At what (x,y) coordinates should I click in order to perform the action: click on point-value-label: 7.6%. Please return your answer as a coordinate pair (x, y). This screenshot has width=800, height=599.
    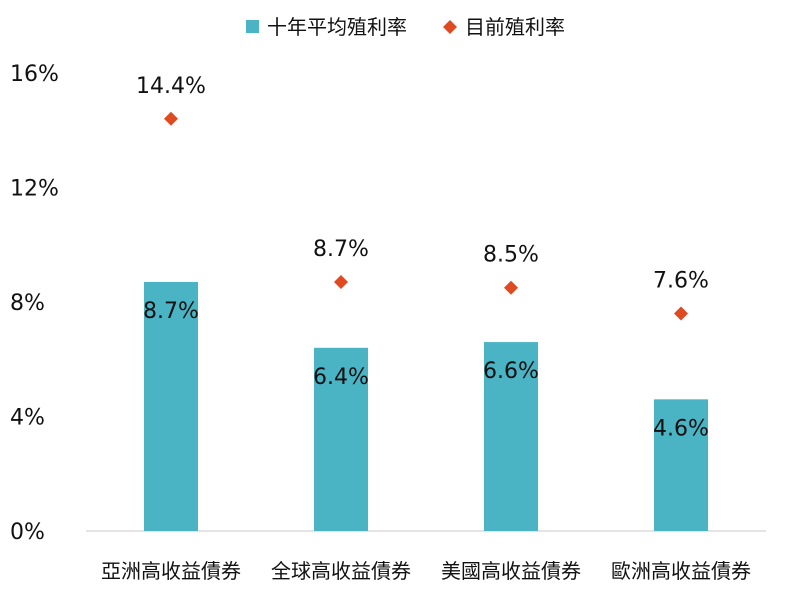
    Looking at the image, I should click on (681, 280).